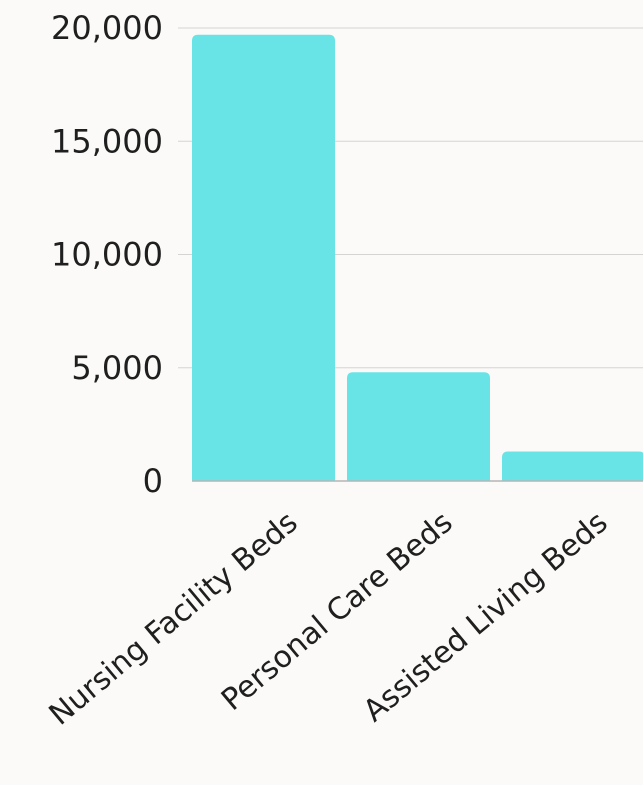  I want to click on y-tick-label: 10,000, so click(107, 255).